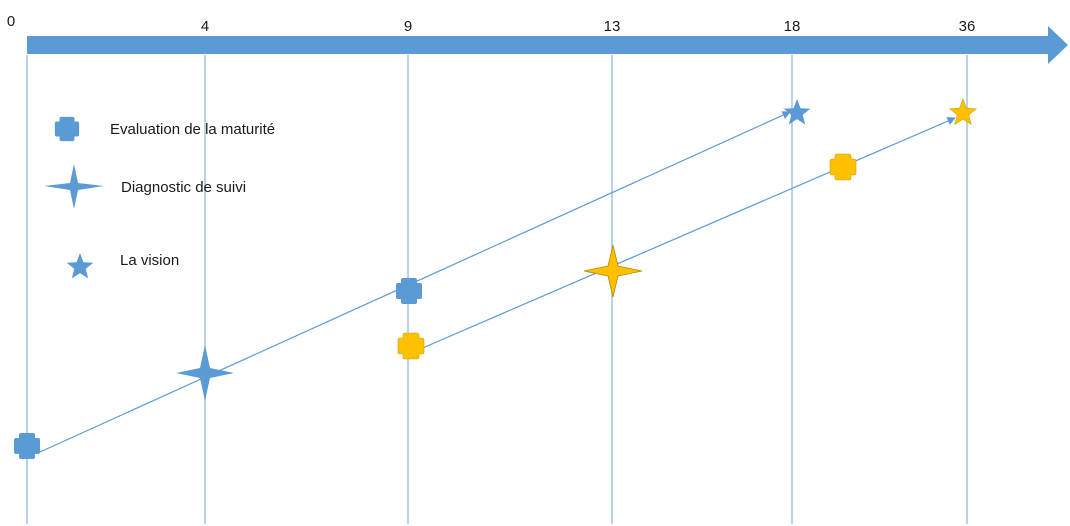 This screenshot has height=526, width=1070. What do you see at coordinates (792, 26) in the screenshot?
I see `tick-label-18: 18` at bounding box center [792, 26].